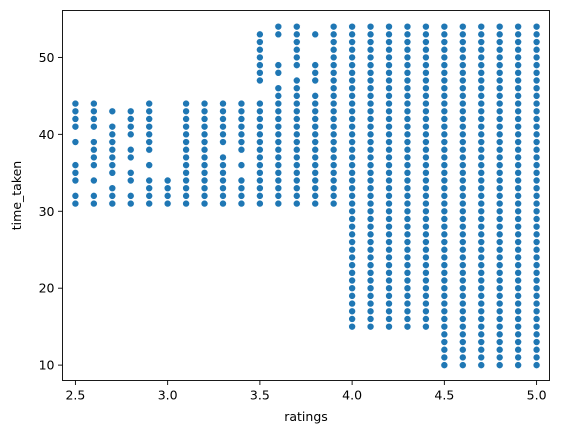  Describe the element at coordinates (444, 395) in the screenshot. I see `x-tick-label: 4.5` at that location.